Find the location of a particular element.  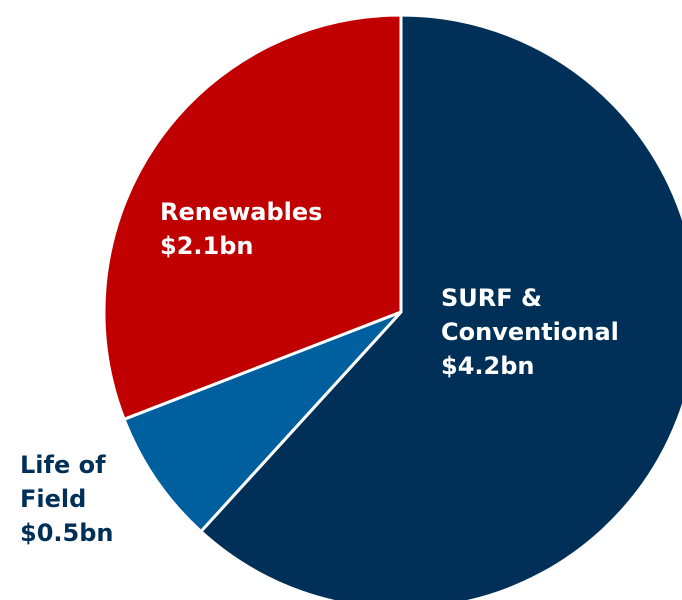

slice-label: SURF & Conventional $4.2bn is located at coordinates (558, 332).